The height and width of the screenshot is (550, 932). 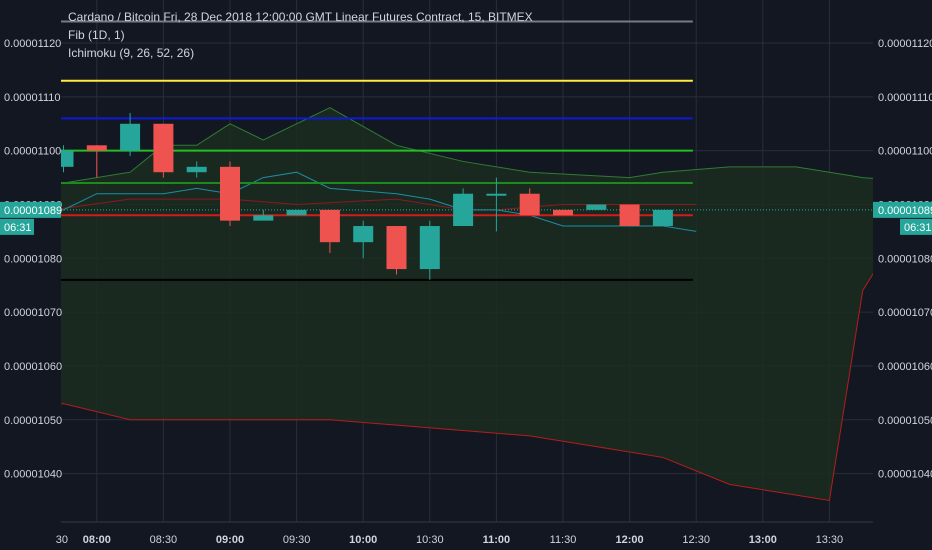 I want to click on x-tick-label: 09:00, so click(x=230, y=540).